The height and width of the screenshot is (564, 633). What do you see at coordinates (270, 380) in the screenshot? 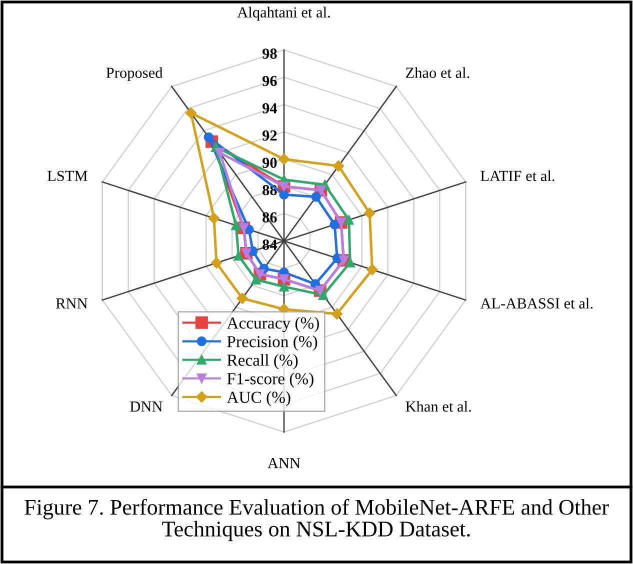
I see `legend-label: F1-score (%)` at bounding box center [270, 380].